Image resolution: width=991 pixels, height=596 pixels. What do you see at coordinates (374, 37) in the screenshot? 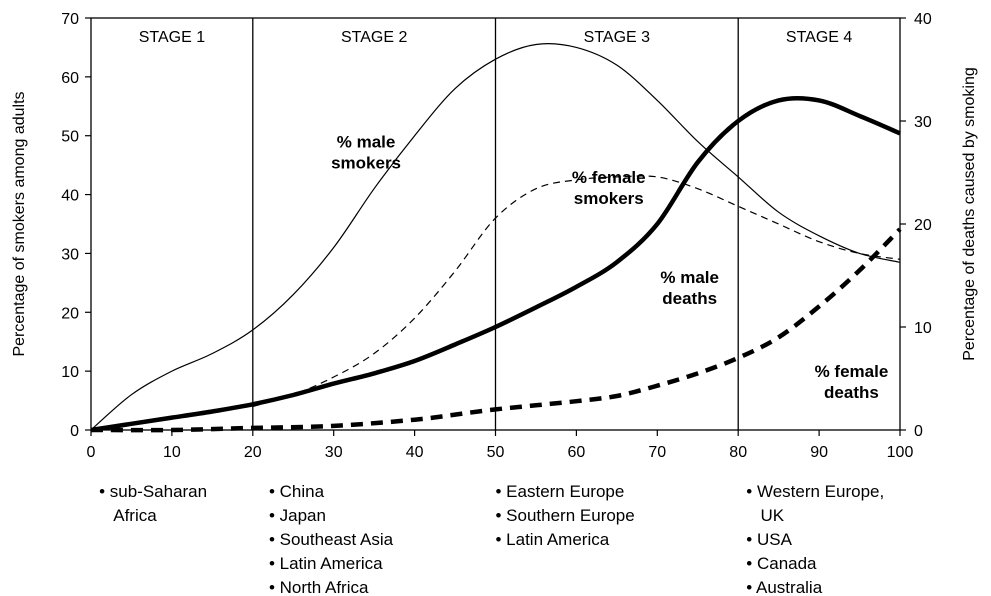
I see `stage-label-2: STAGE 2` at bounding box center [374, 37].